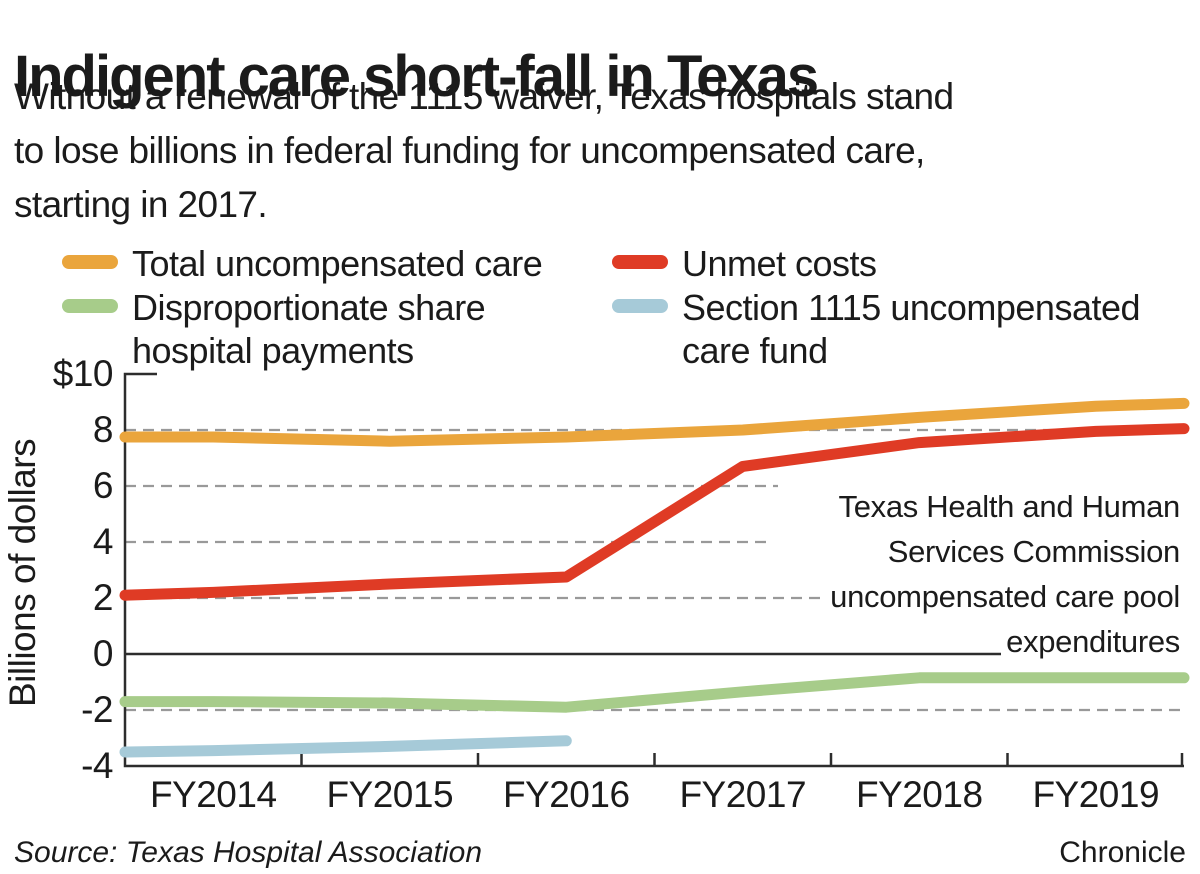 This screenshot has height=874, width=1200. Describe the element at coordinates (911, 329) in the screenshot. I see `legend-label: Section 1115 uncompensated care fund` at that location.